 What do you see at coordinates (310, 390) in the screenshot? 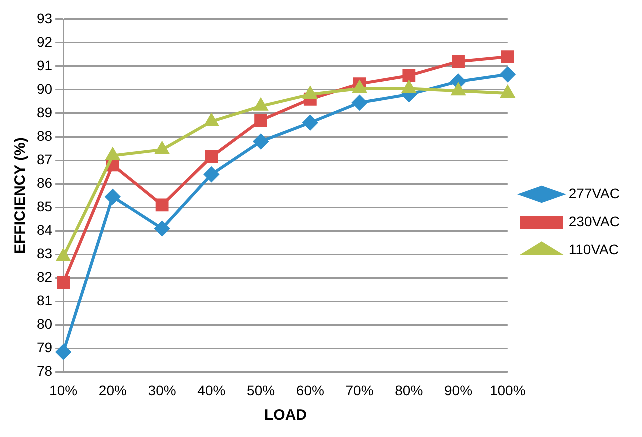
I see `x-tick-label: 60%` at bounding box center [310, 390].